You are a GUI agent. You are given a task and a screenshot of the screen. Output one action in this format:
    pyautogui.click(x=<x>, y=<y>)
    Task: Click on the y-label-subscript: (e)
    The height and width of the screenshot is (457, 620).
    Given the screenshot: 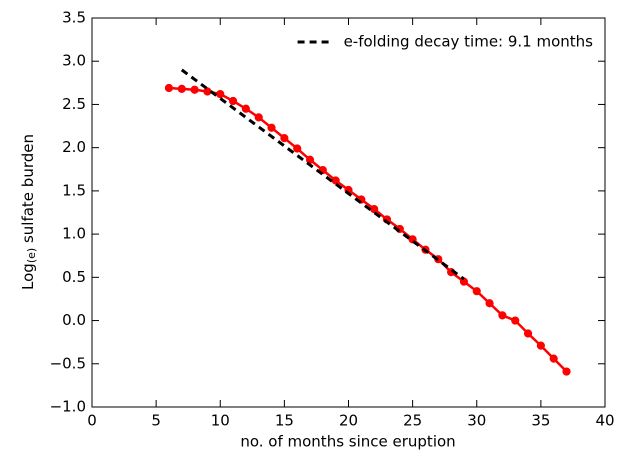 What is the action you would take?
    pyautogui.click(x=31, y=255)
    